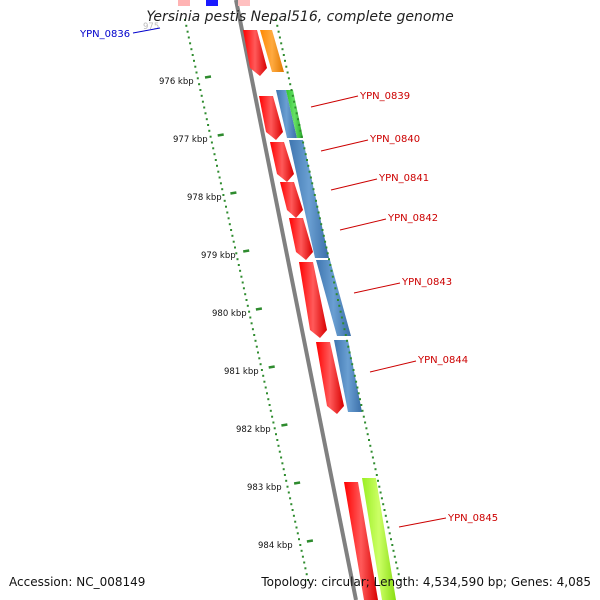 This screenshot has width=600, height=600. I want to click on gene-label-ypn-0840: YPN_0840, so click(394, 139).